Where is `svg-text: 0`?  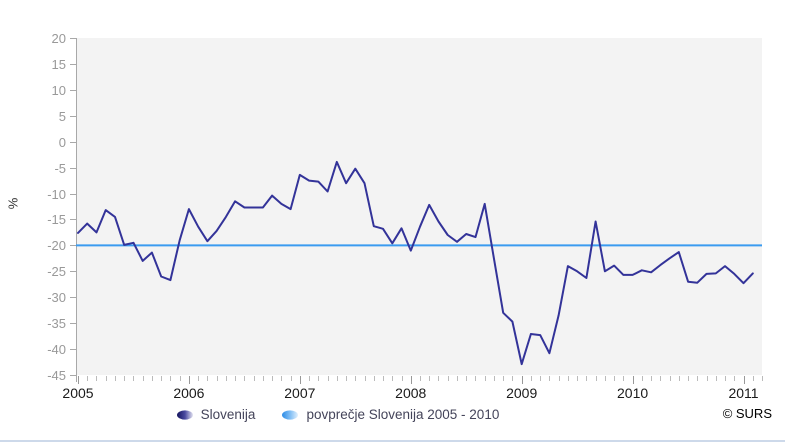
svg-text: 0 is located at coordinates (62, 142).